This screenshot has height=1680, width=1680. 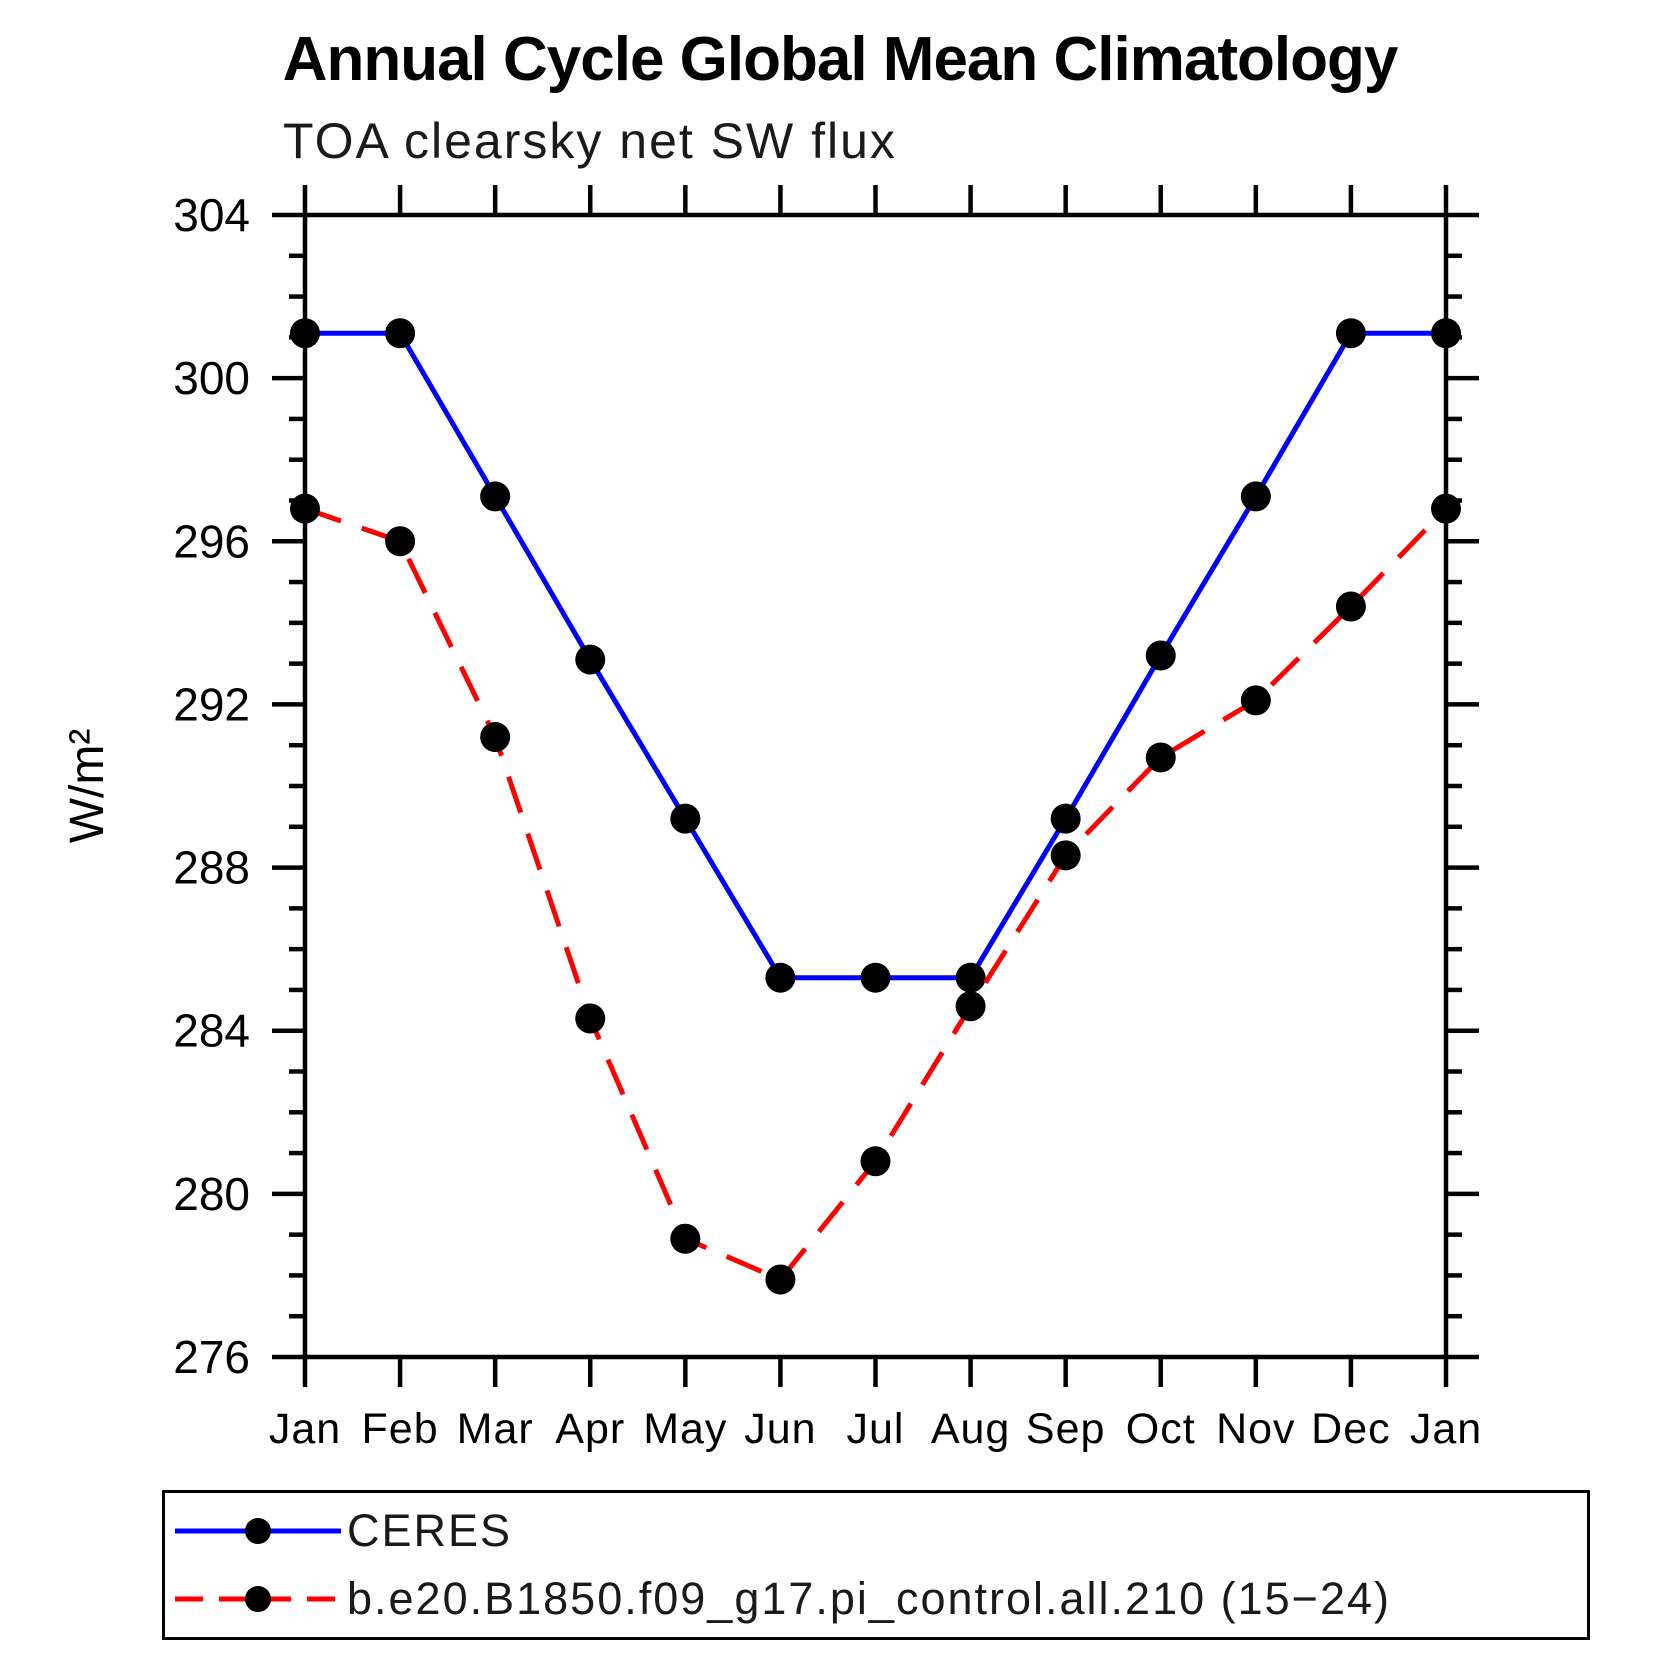 What do you see at coordinates (1161, 1429) in the screenshot?
I see `x-tick-label: Oct` at bounding box center [1161, 1429].